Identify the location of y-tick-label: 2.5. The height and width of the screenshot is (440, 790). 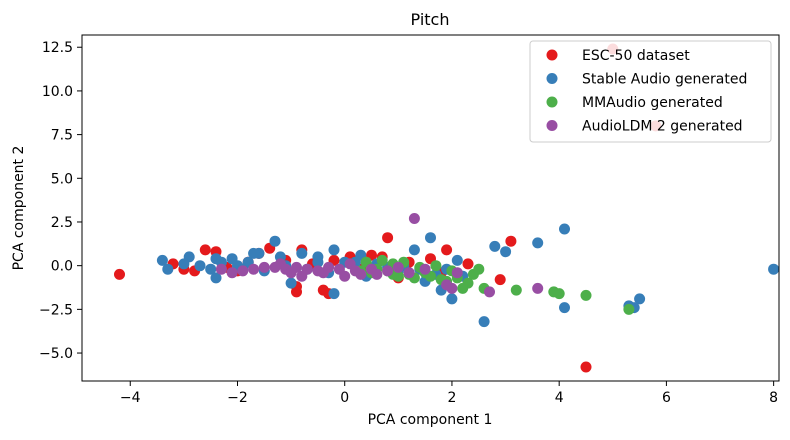
(62, 223).